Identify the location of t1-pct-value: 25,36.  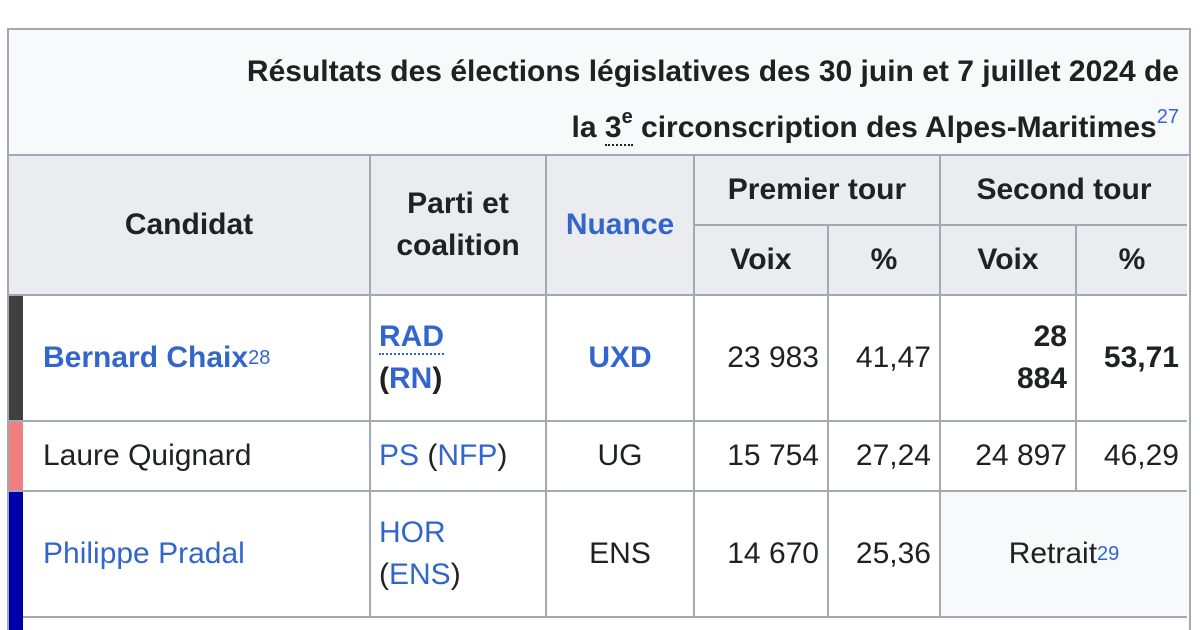
(885, 555).